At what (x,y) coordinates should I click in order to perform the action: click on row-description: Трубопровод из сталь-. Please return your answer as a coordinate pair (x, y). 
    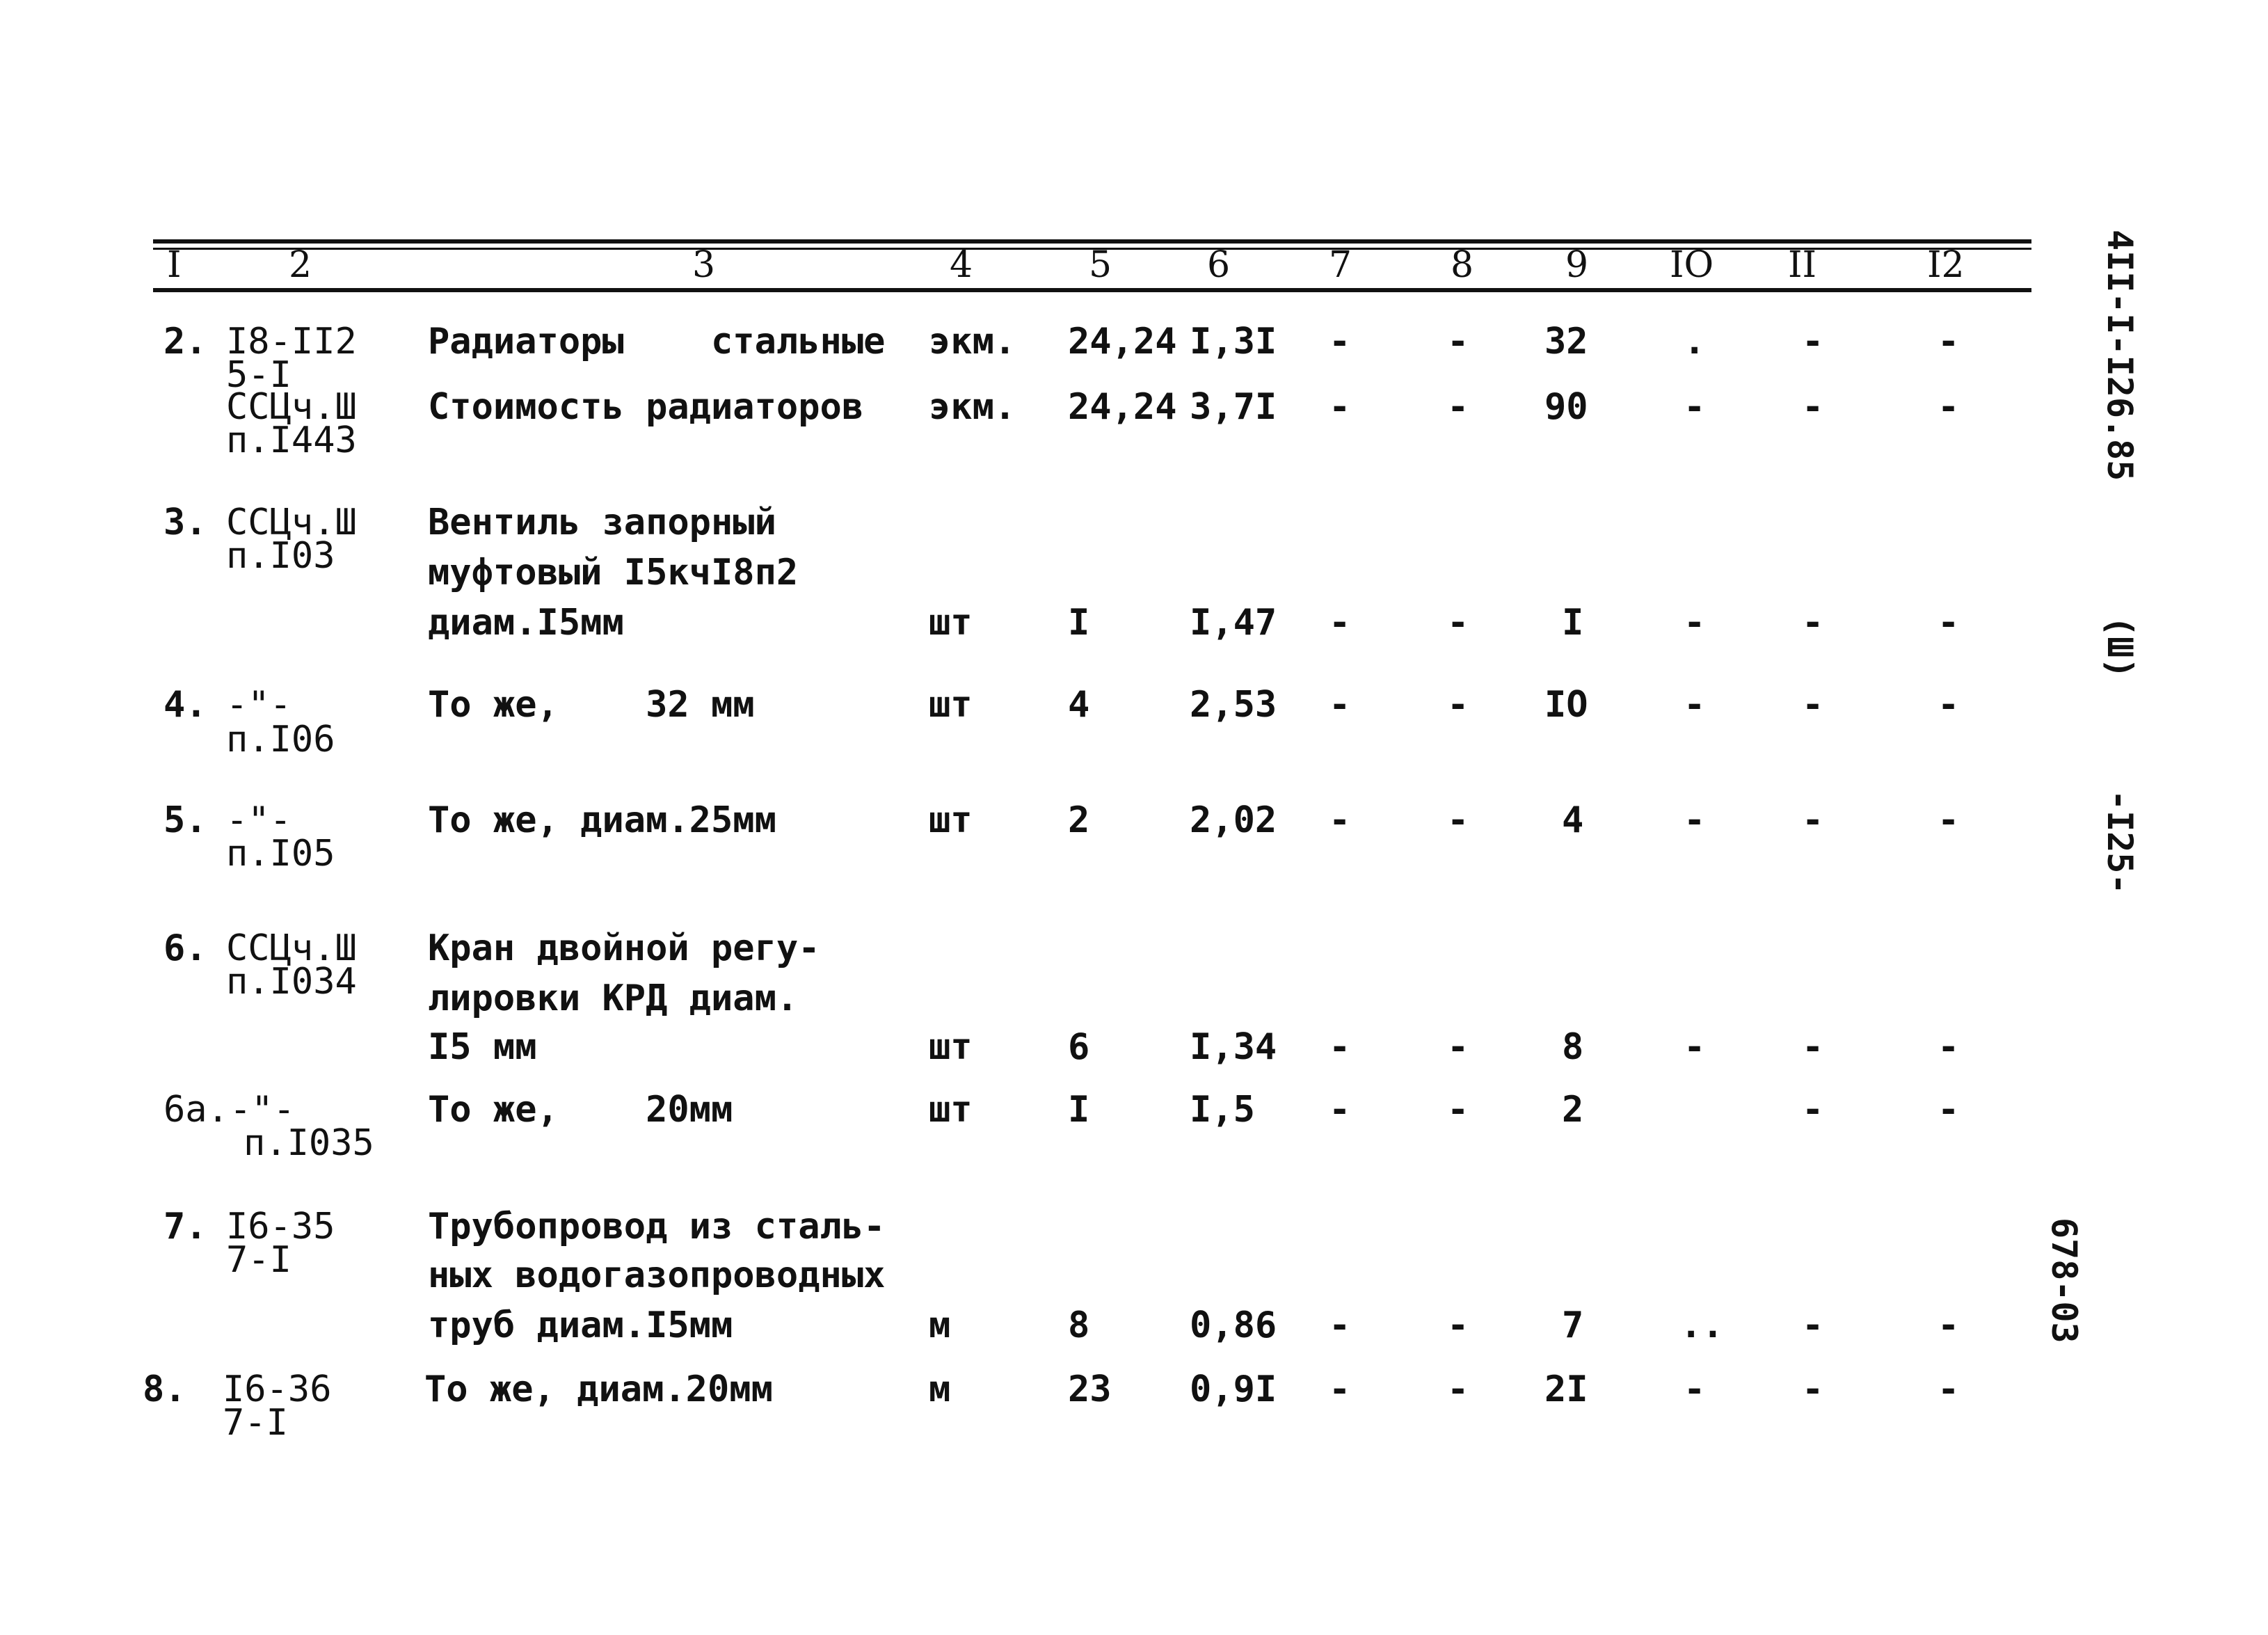
    Looking at the image, I should click on (657, 1226).